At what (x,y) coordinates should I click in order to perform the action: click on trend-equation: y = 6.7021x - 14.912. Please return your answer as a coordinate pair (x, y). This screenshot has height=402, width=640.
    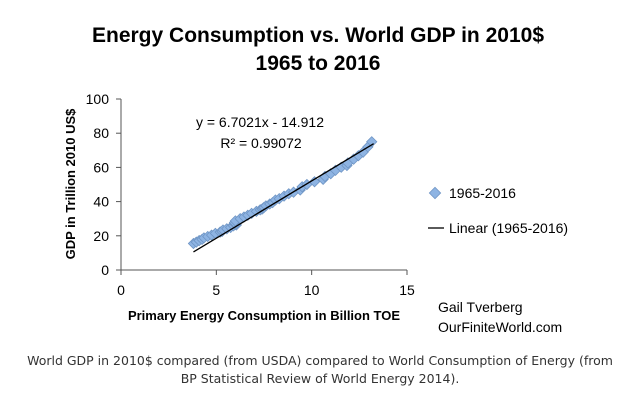
    Looking at the image, I should click on (260, 122).